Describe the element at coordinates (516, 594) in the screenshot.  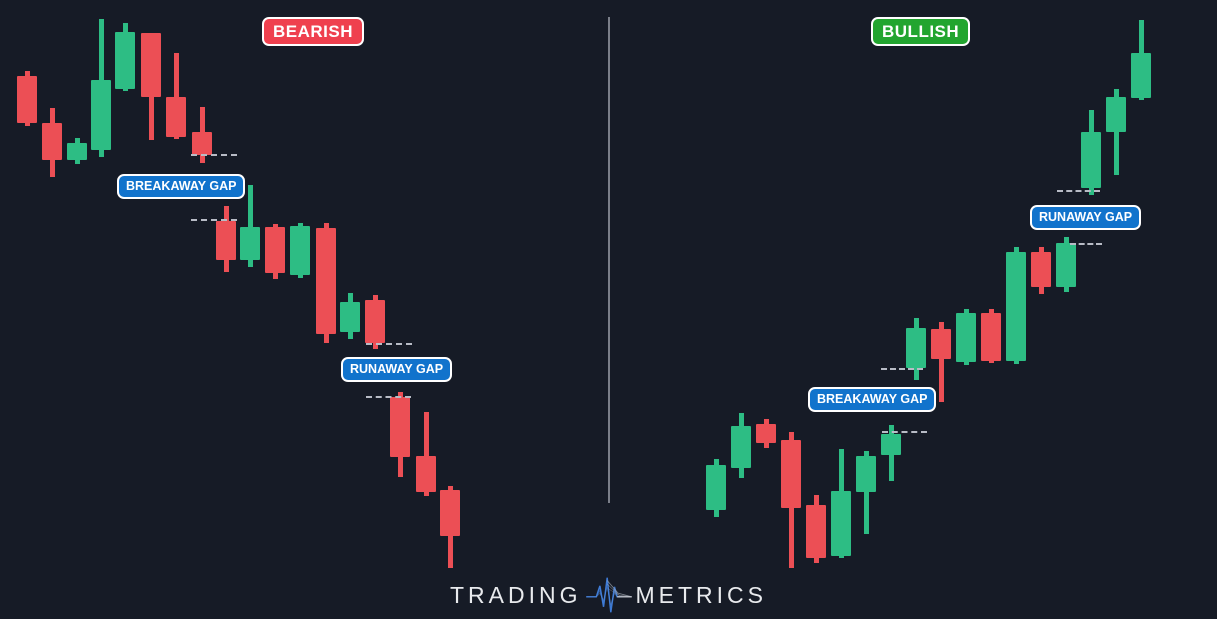
I see `logo-word-trading: TRADING` at that location.